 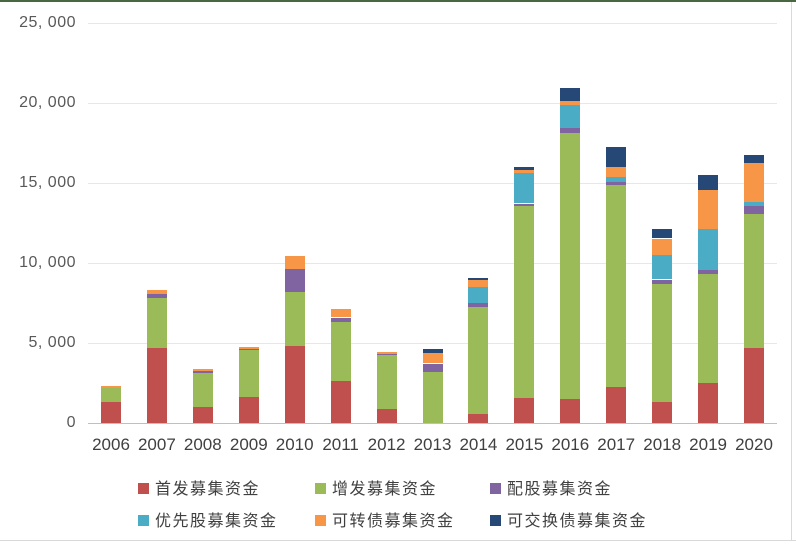 I want to click on legend-item-preferred: 优先股募集资金, so click(x=208, y=521).